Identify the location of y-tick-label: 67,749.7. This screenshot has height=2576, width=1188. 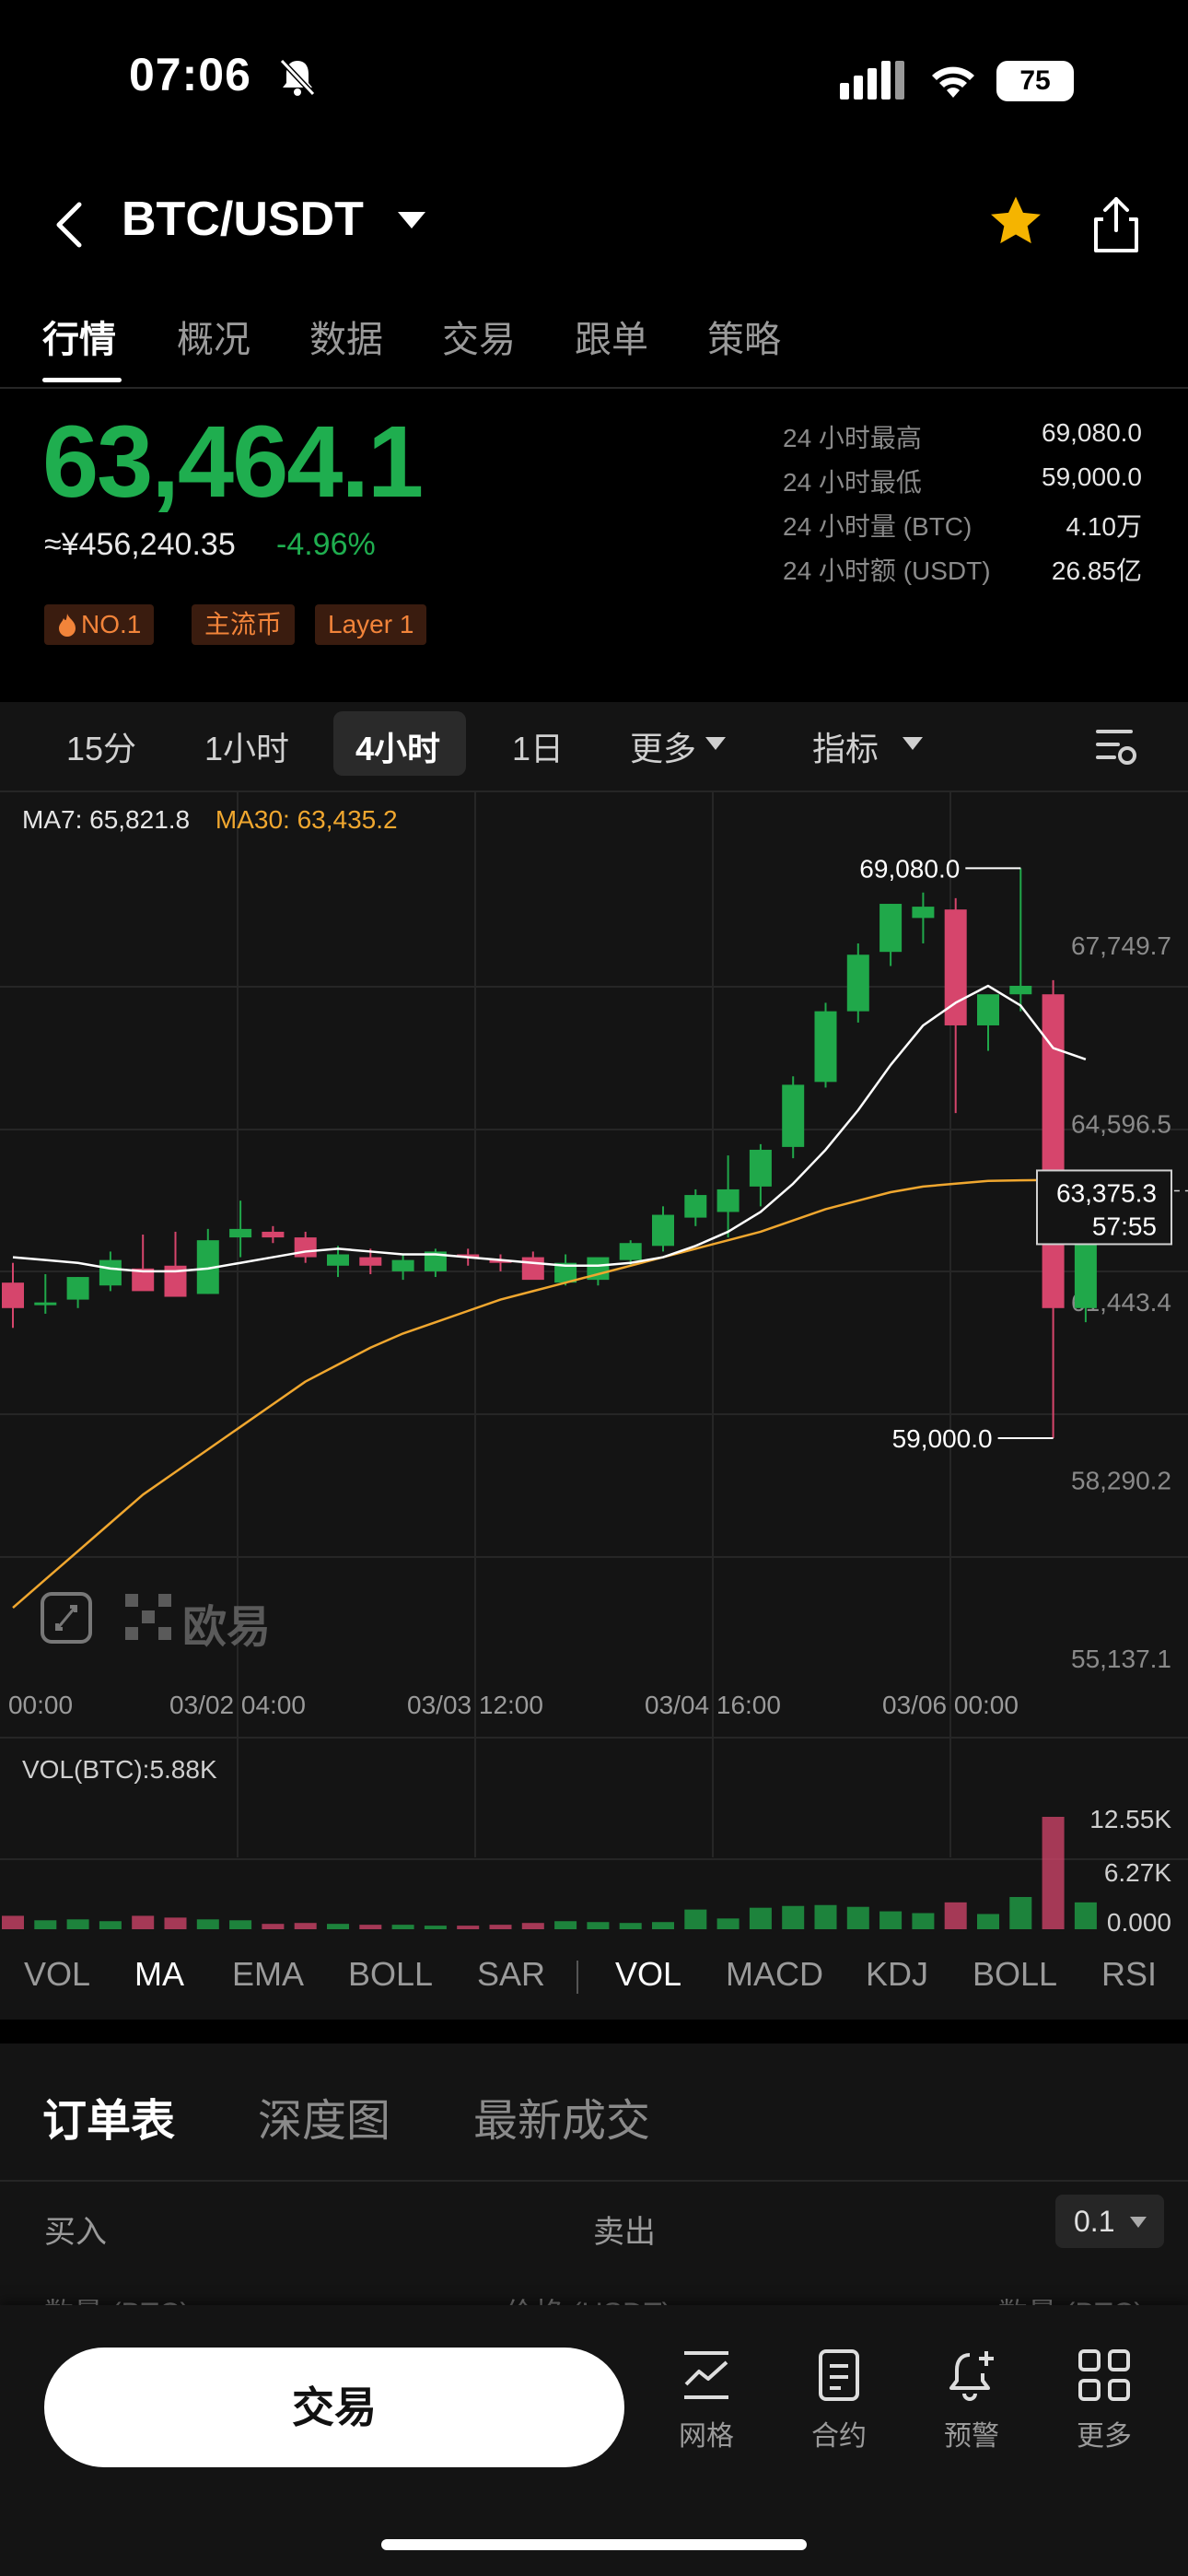
(1121, 945).